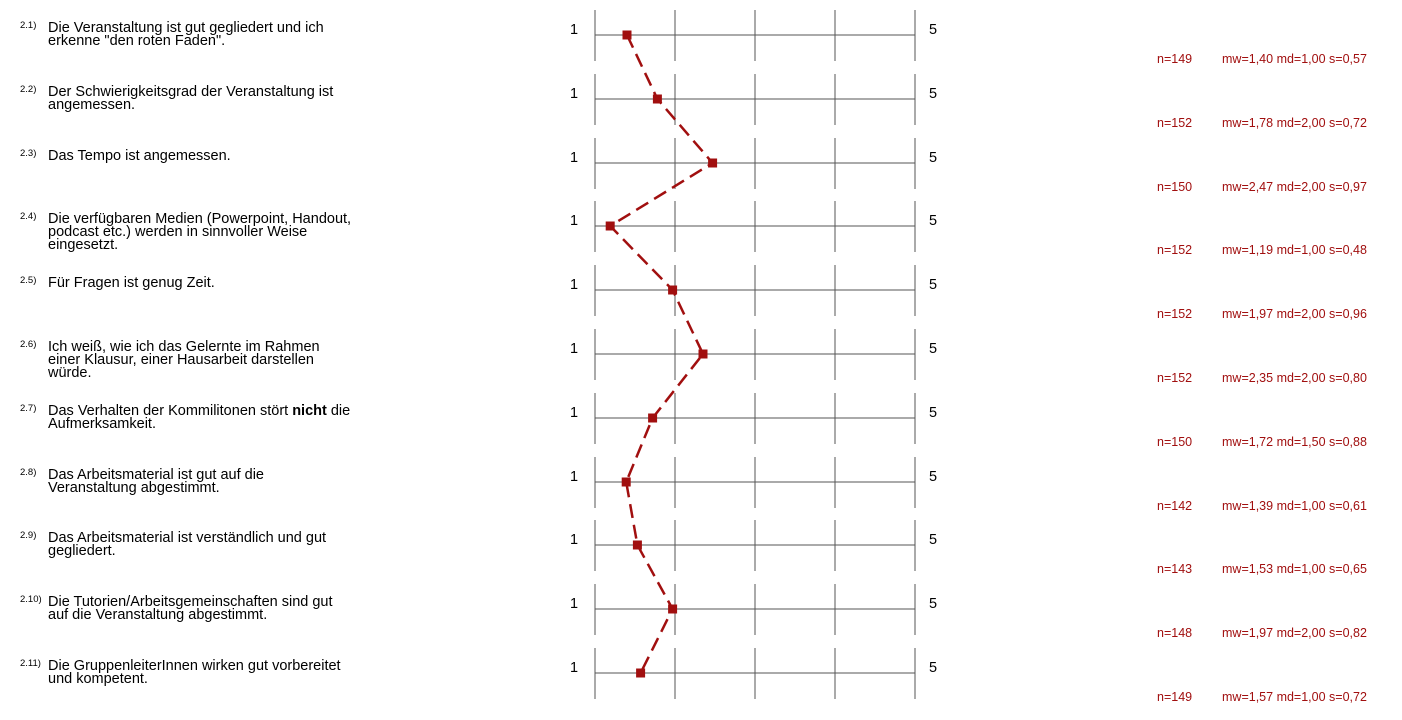  Describe the element at coordinates (1175, 59) in the screenshot. I see `stat-n: n=149` at that location.